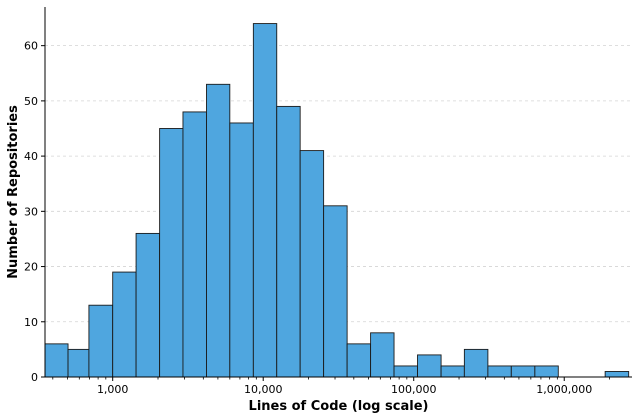 This screenshot has height=419, width=638. Describe the element at coordinates (564, 389) in the screenshot. I see `x-tick-label: 1,000,000` at that location.